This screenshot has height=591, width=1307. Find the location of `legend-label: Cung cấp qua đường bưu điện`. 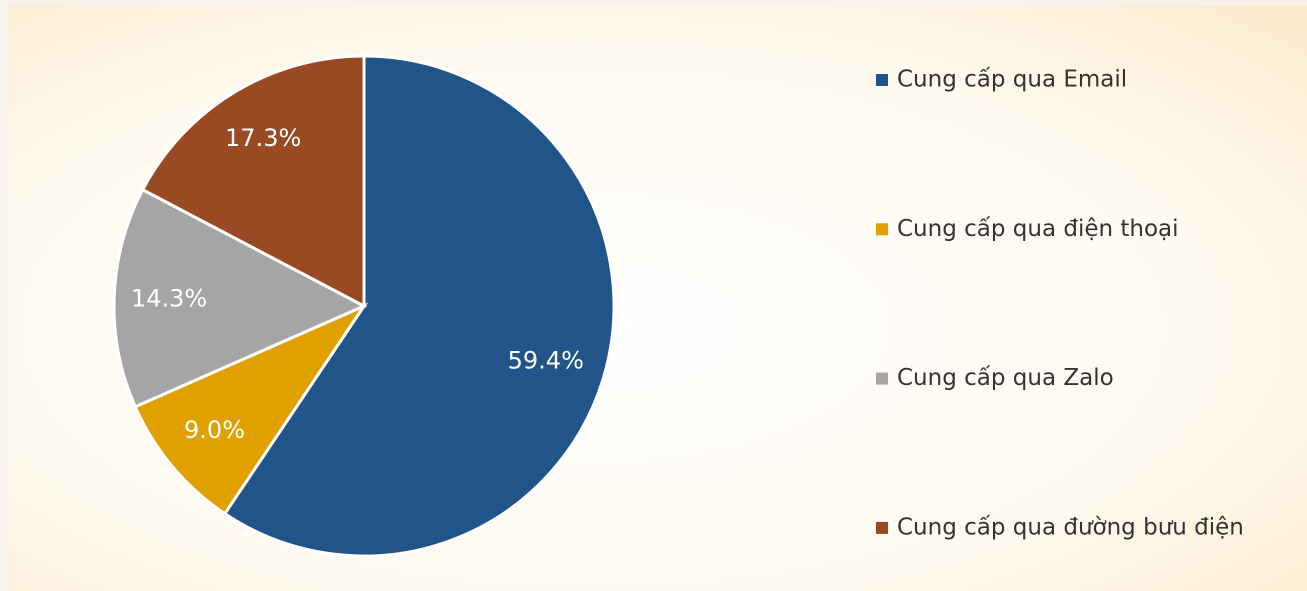

legend-label: Cung cấp qua đường bưu điện is located at coordinates (1070, 527).